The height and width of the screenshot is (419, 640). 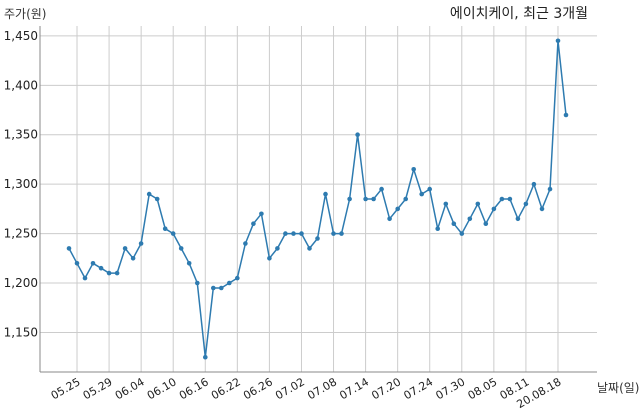 I want to click on x-tick-label: 07.24, so click(x=418, y=388).